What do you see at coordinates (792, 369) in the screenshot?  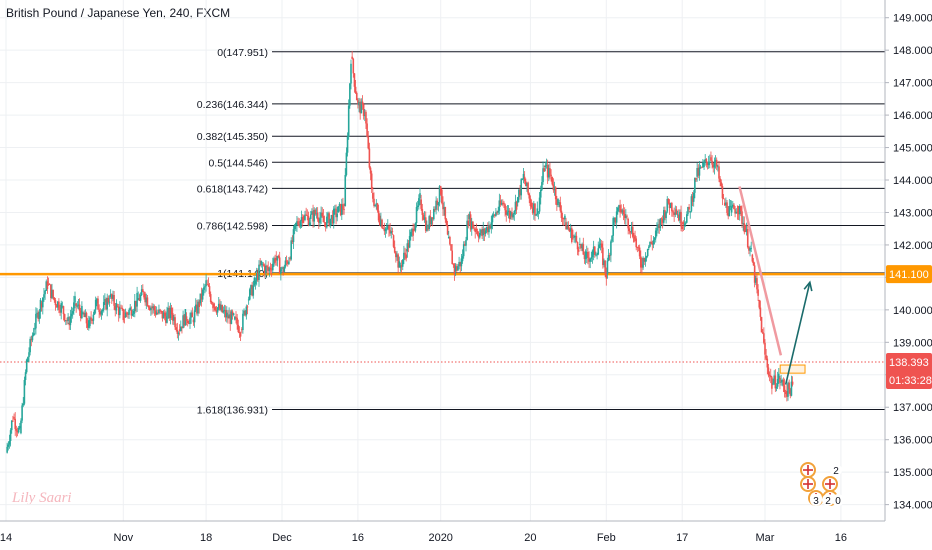 I see `target-box` at bounding box center [792, 369].